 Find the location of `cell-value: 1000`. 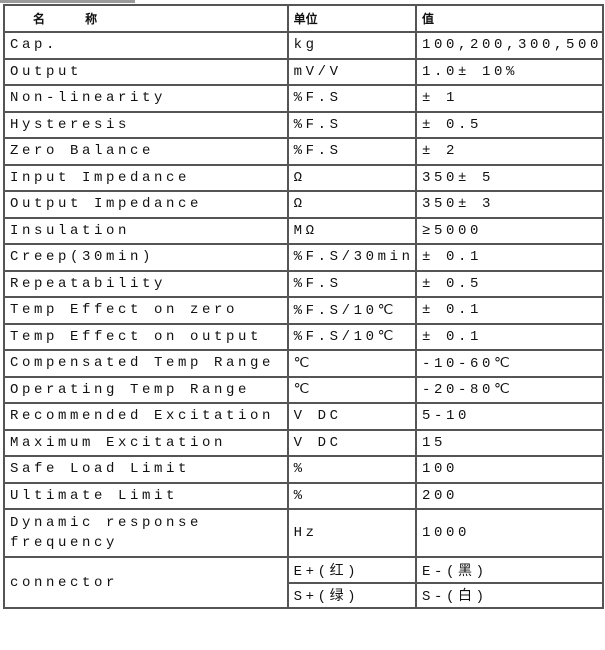

cell-value: 1000 is located at coordinates (509, 533).